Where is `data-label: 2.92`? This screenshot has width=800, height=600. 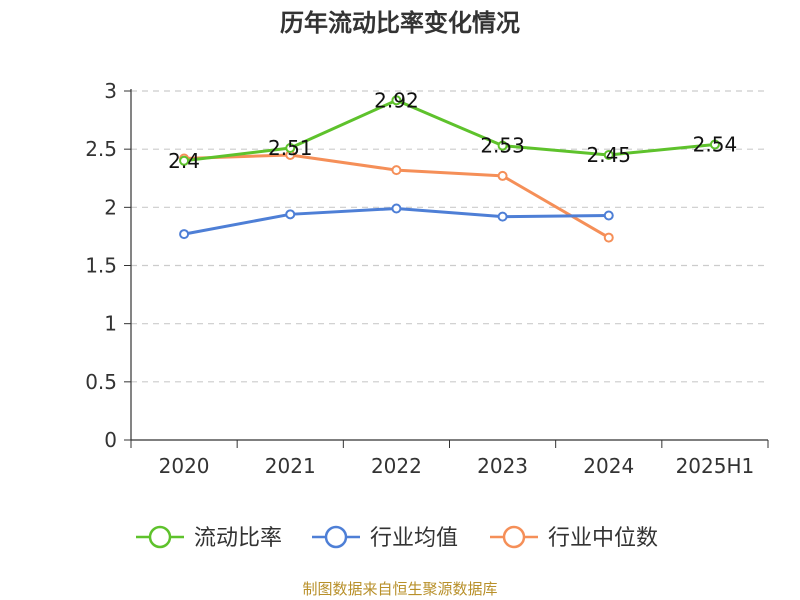
data-label: 2.92 is located at coordinates (396, 100).